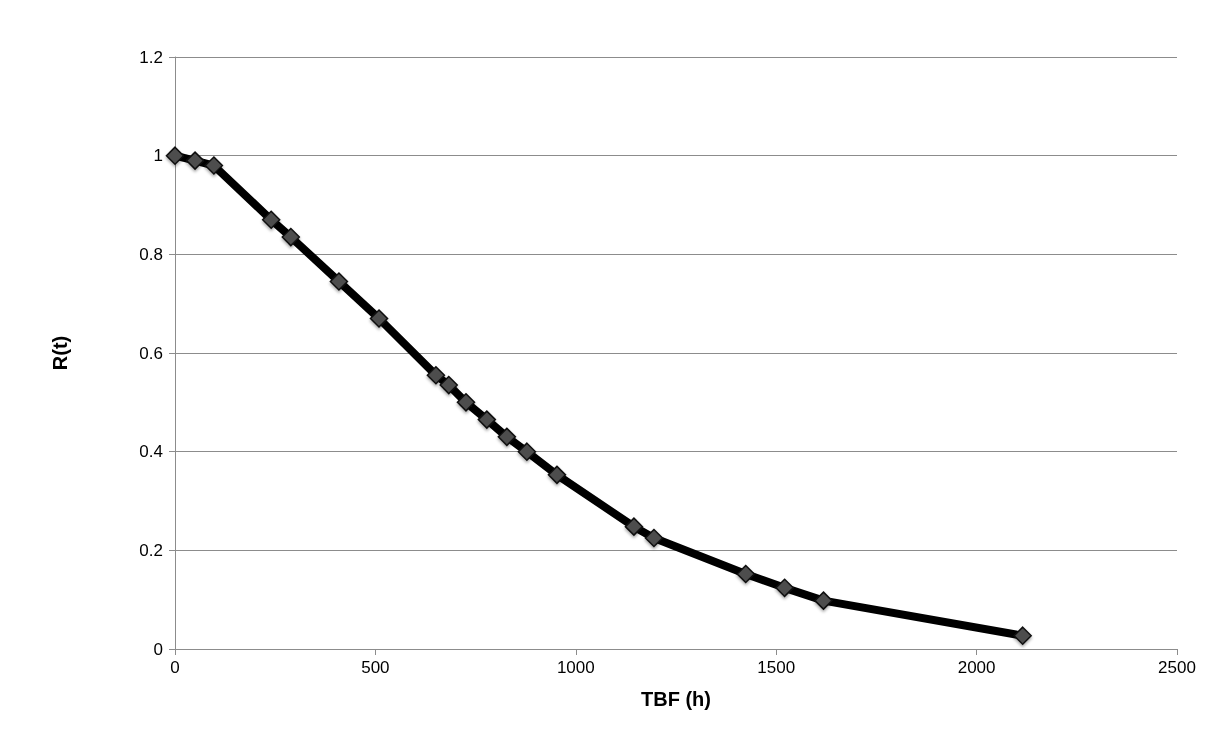  Describe the element at coordinates (1177, 667) in the screenshot. I see `x-tick-label: 2500` at that location.